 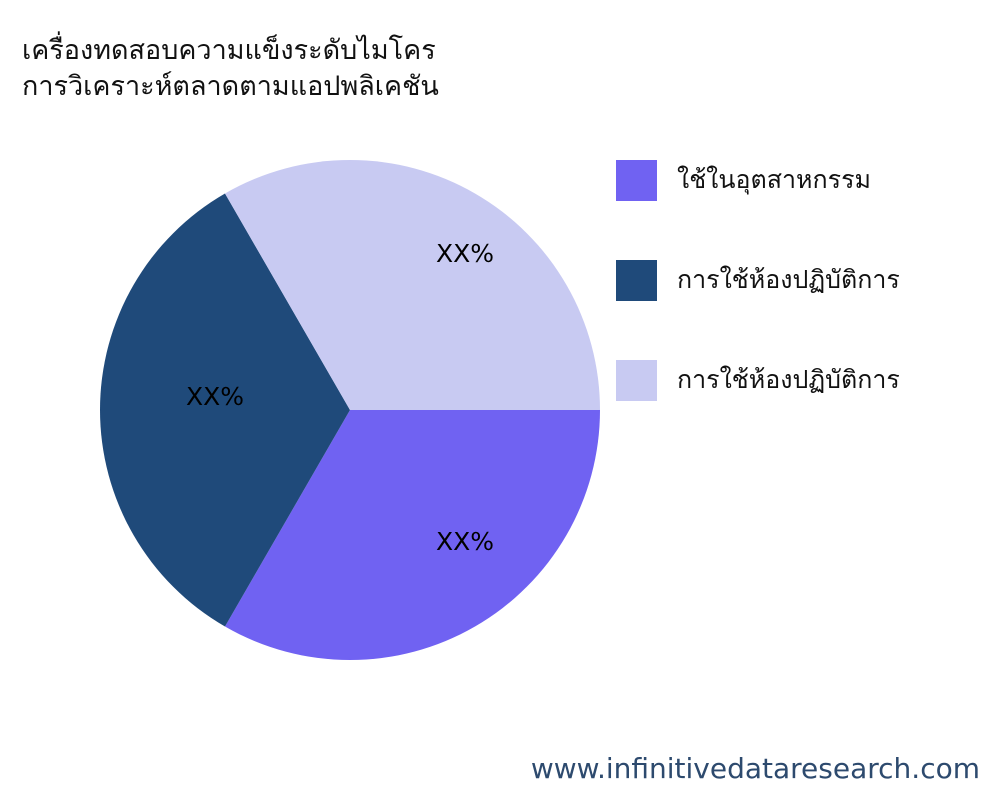 I want to click on chart-title-line-1: เครื่องทดสอบความแข็งระดับไมโคร, so click(x=229, y=50).